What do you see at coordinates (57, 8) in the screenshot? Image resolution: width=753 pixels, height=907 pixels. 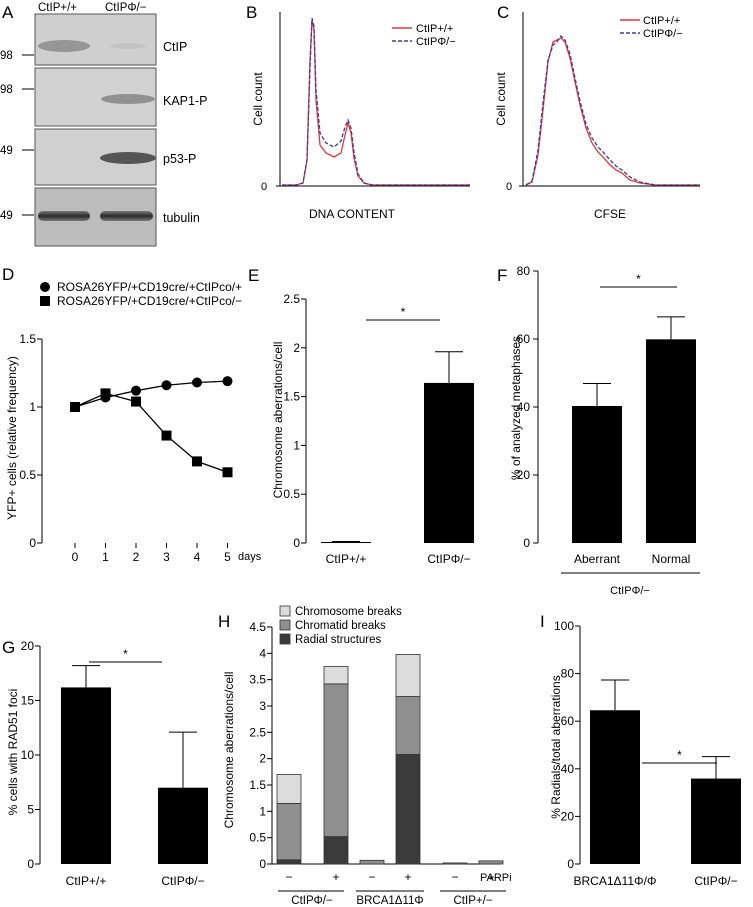 I see `blot-col-wt: CtIP+/+` at bounding box center [57, 8].